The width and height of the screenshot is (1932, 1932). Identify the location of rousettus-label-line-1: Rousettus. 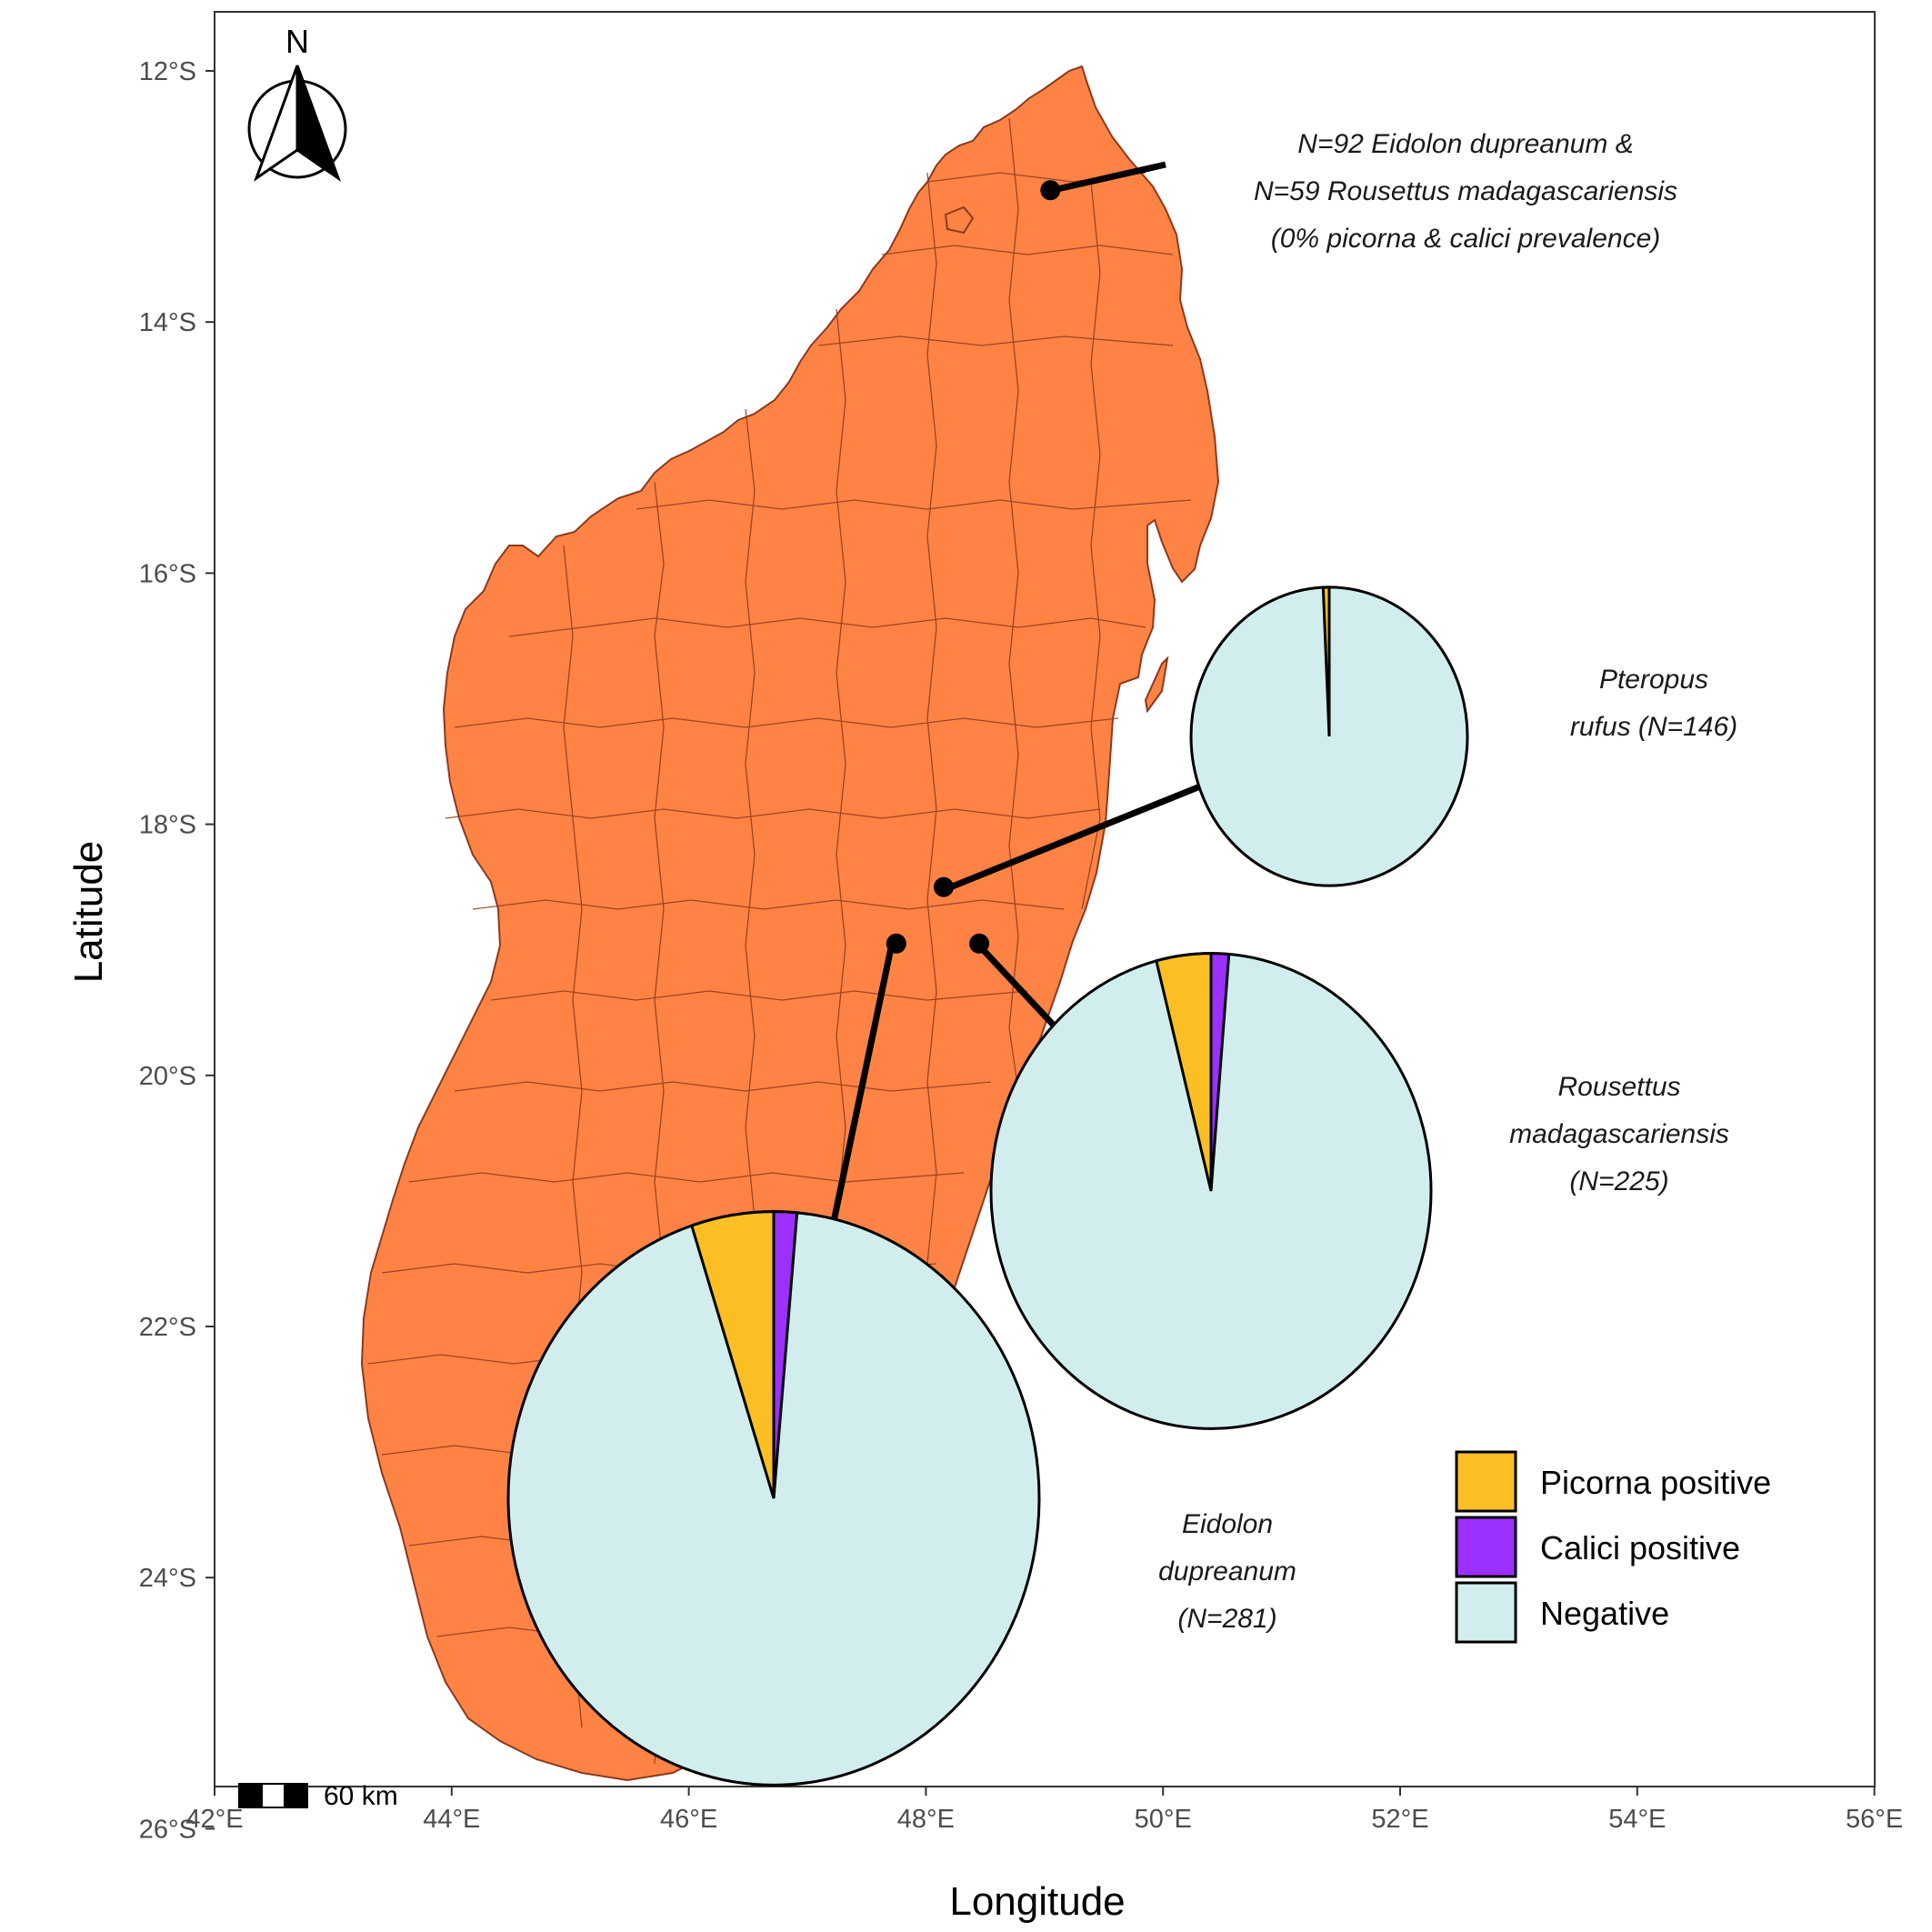
(1618, 1087).